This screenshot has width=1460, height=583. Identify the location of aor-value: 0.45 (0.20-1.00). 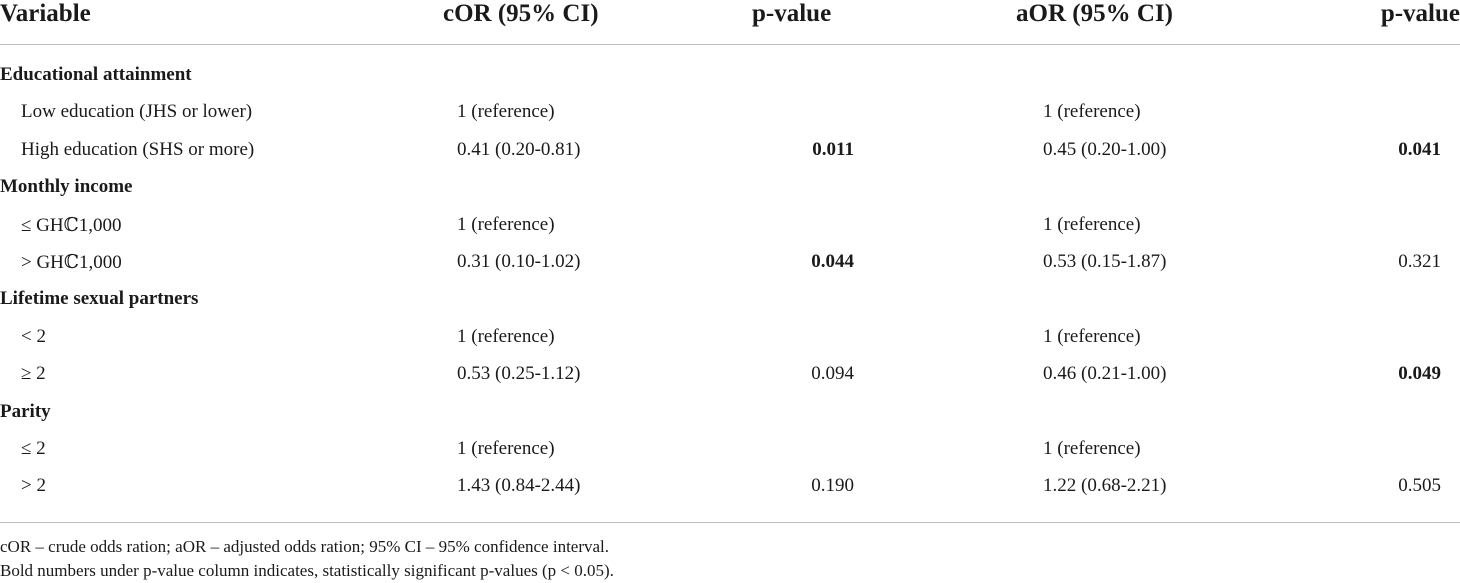
(1105, 149).